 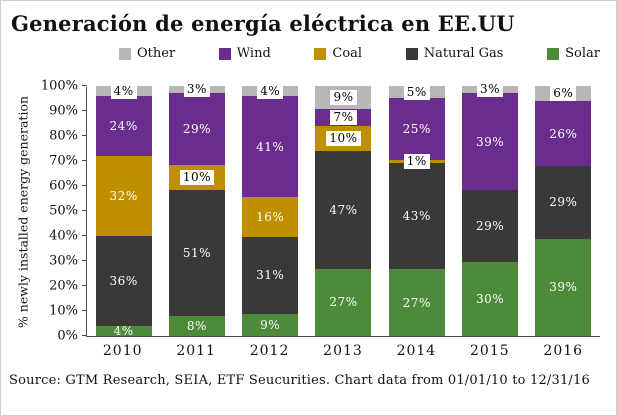 What do you see at coordinates (63, 311) in the screenshot?
I see `y-tick-label: 10%` at bounding box center [63, 311].